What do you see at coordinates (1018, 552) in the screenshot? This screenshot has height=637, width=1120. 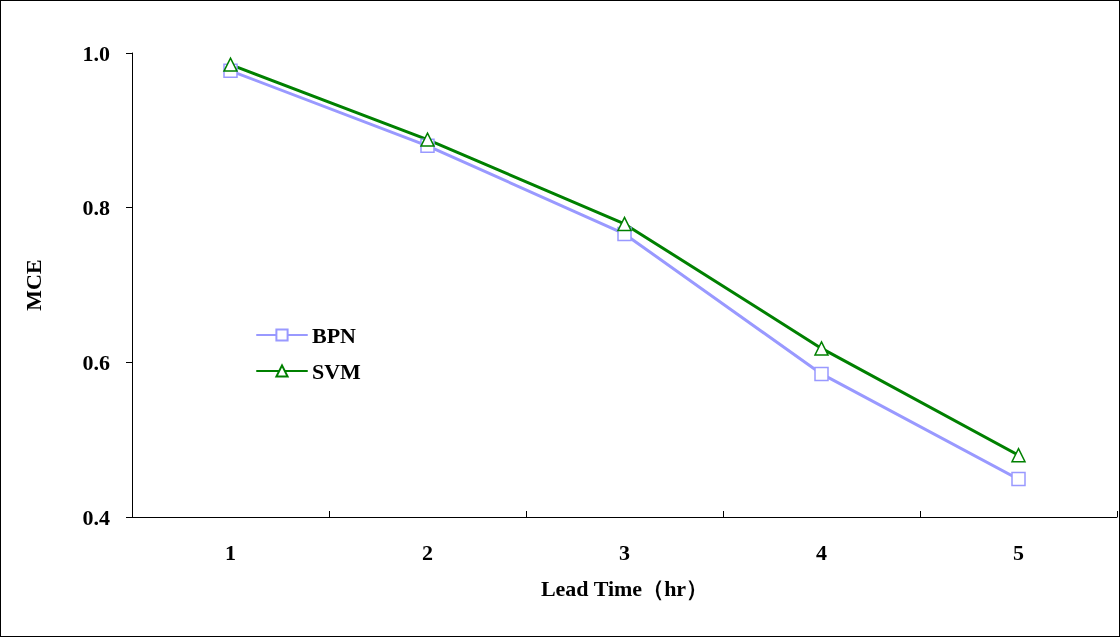 I see `x-tick-label: 5` at bounding box center [1018, 552].